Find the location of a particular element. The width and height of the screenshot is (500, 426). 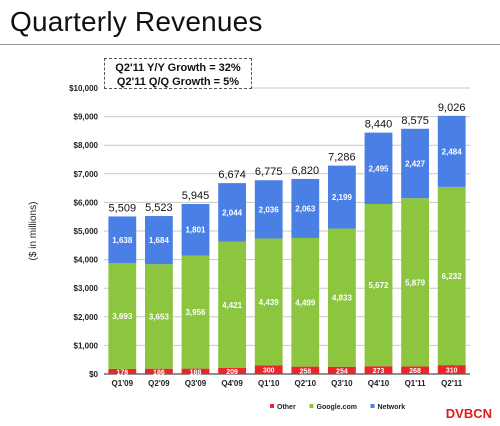

watermark-logo: DVBCN is located at coordinates (468, 413).